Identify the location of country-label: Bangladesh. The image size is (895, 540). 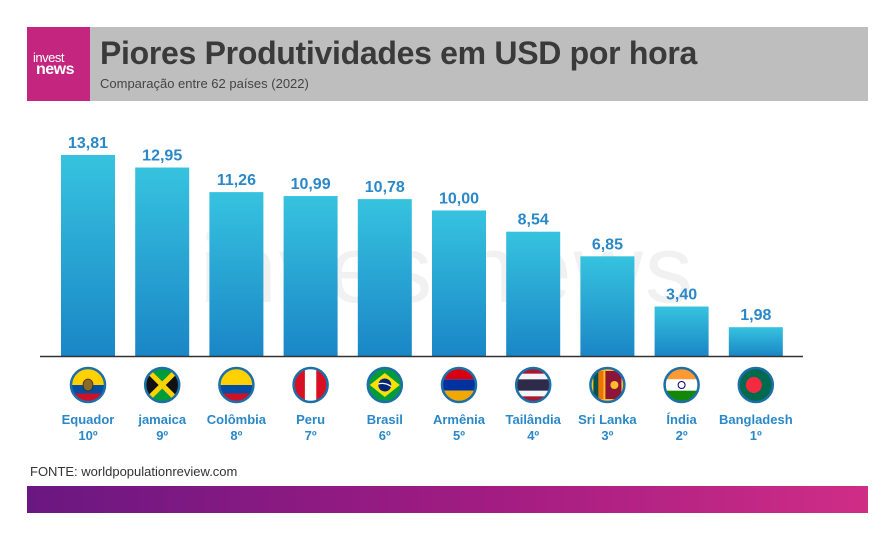
(756, 419).